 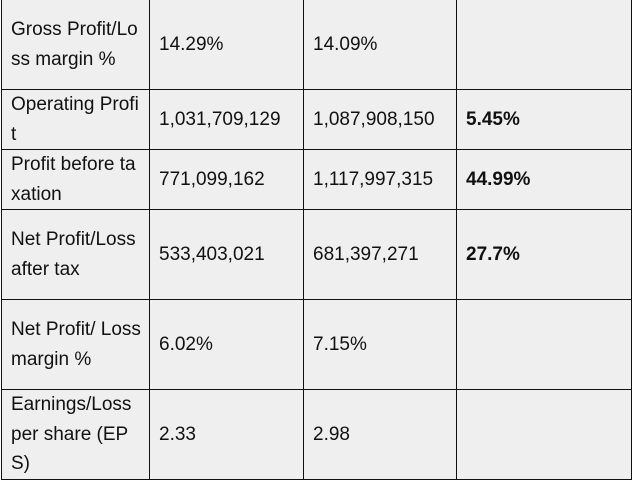 I want to click on current-value: 1,117,997,315, so click(x=380, y=179).